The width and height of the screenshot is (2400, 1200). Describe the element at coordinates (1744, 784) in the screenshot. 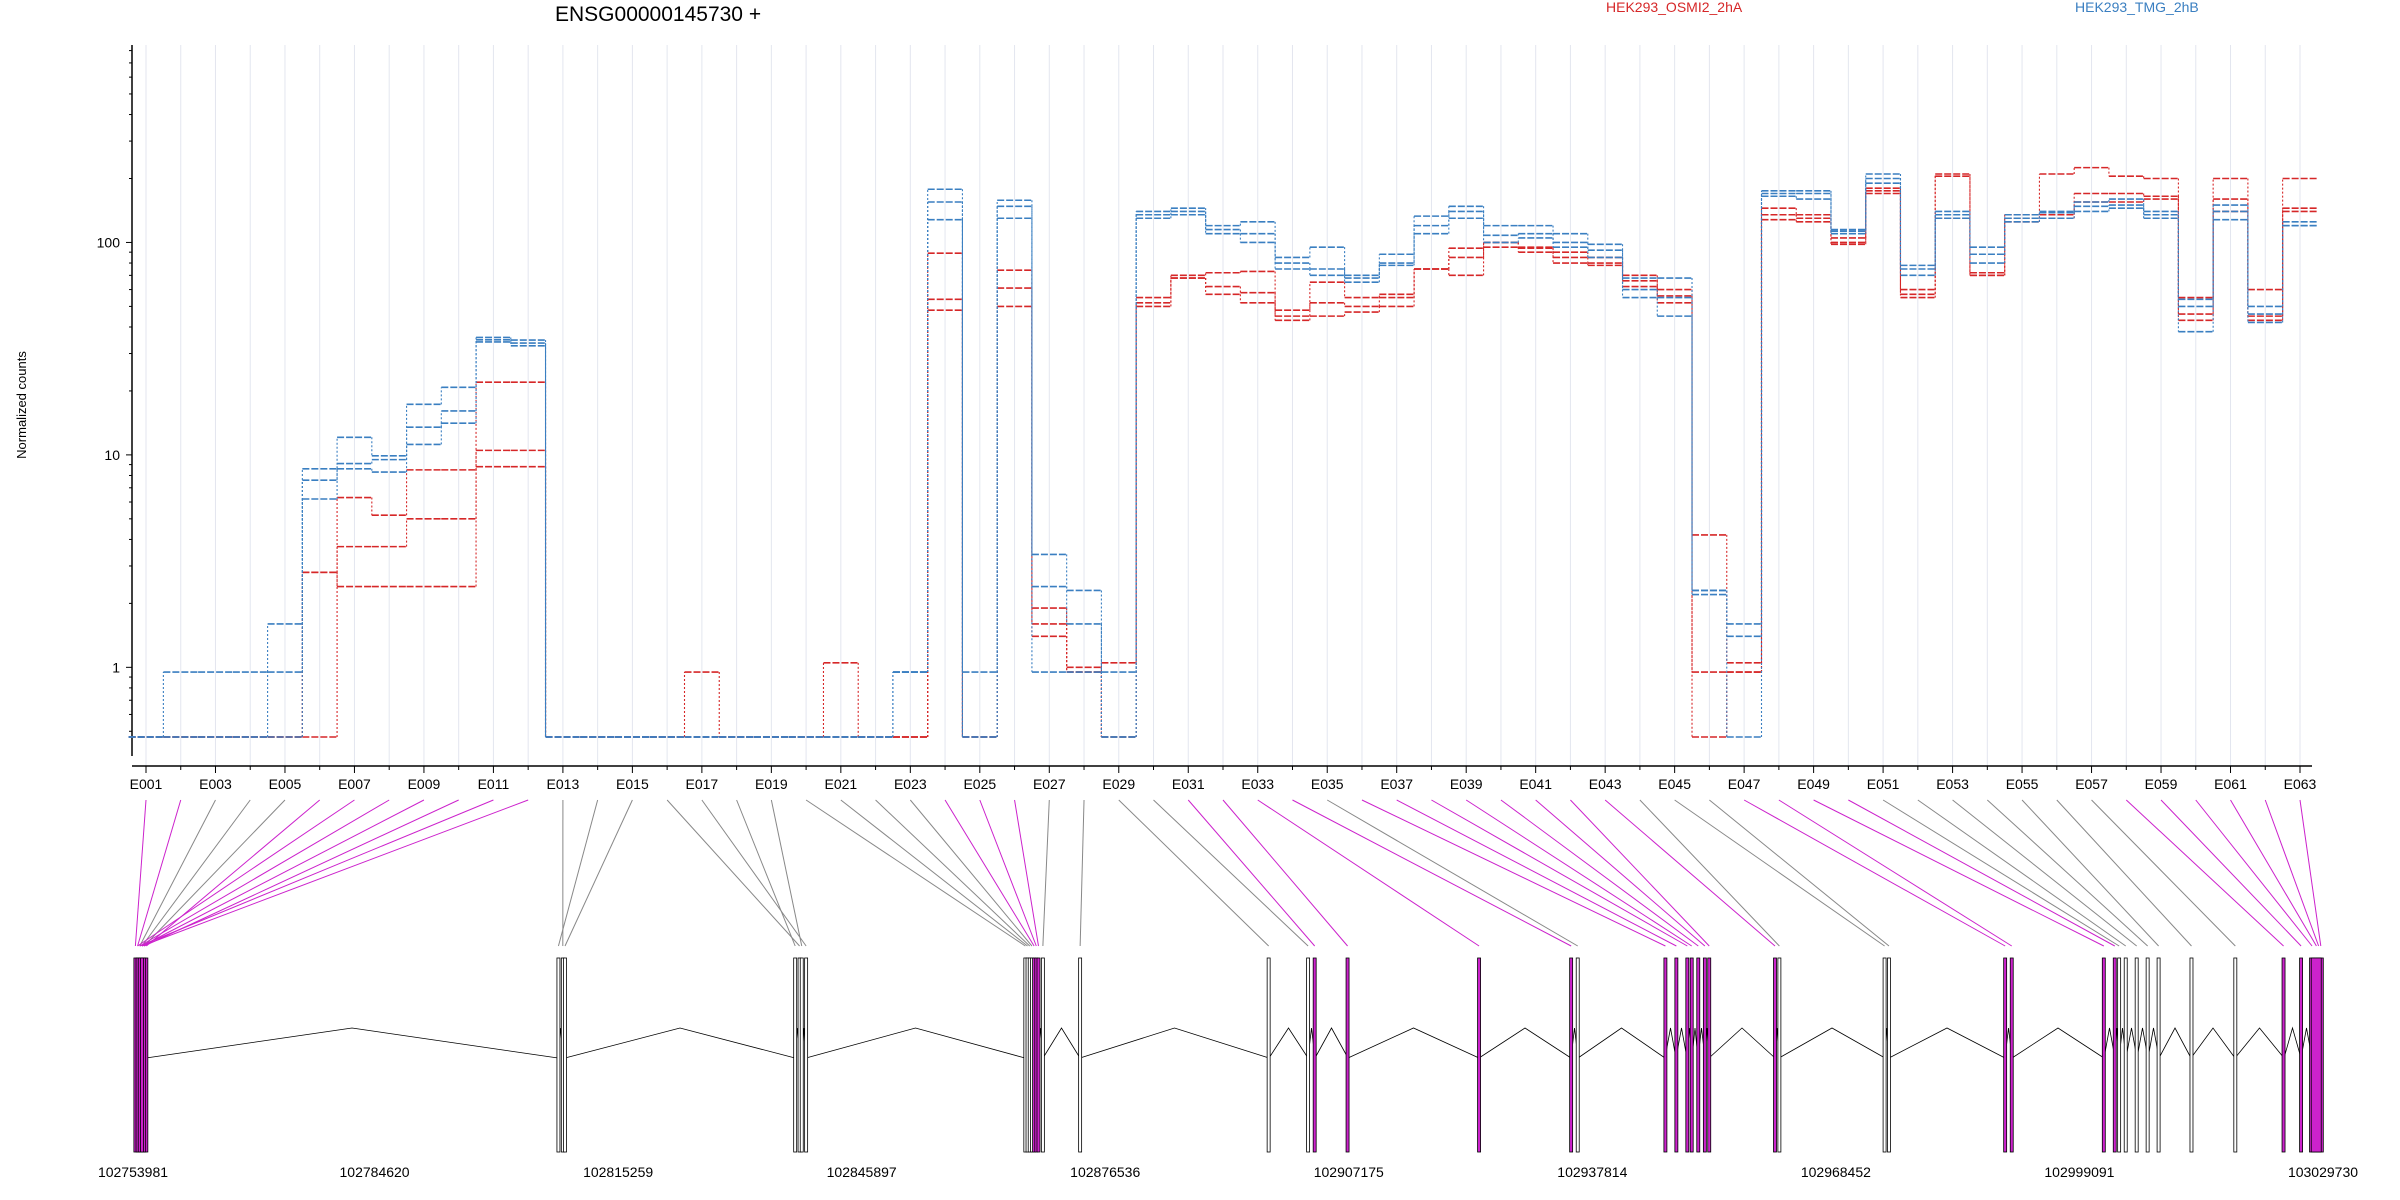

I see `x-tick-label: E047` at that location.